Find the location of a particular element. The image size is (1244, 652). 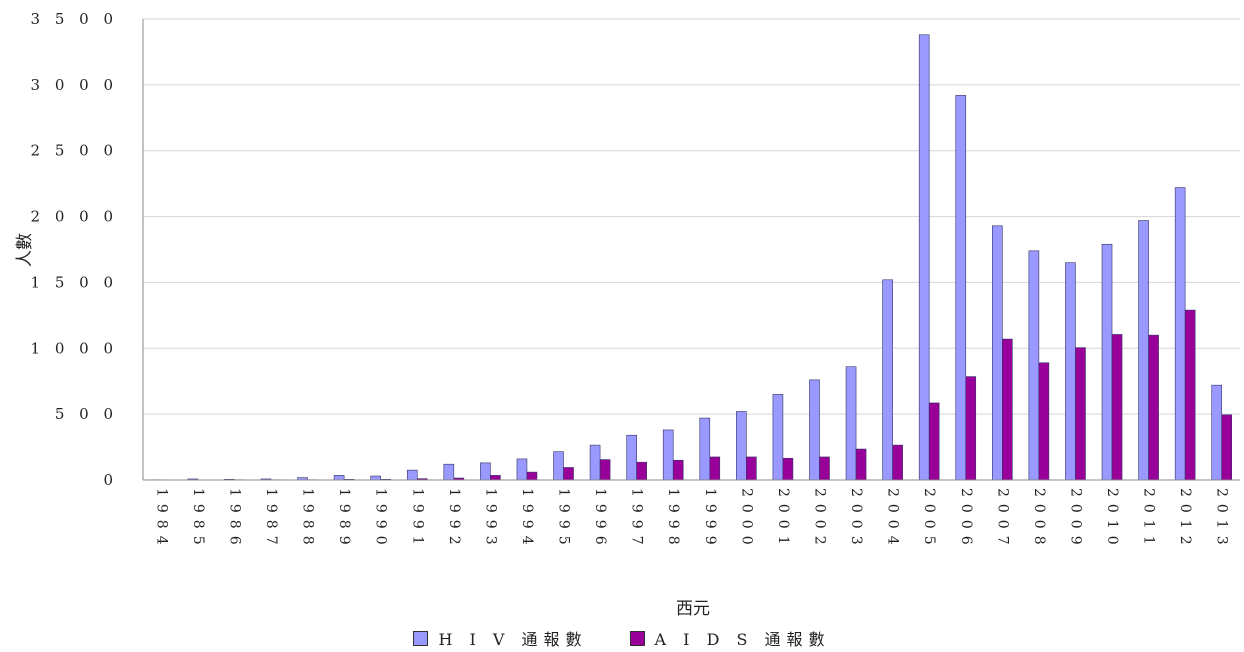

legend-swatch-hiv is located at coordinates (421, 638).